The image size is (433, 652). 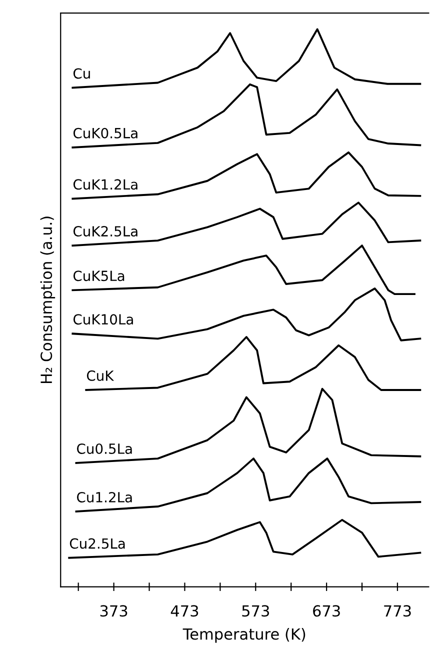 I want to click on series-label: CuK0.5La, so click(x=105, y=133).